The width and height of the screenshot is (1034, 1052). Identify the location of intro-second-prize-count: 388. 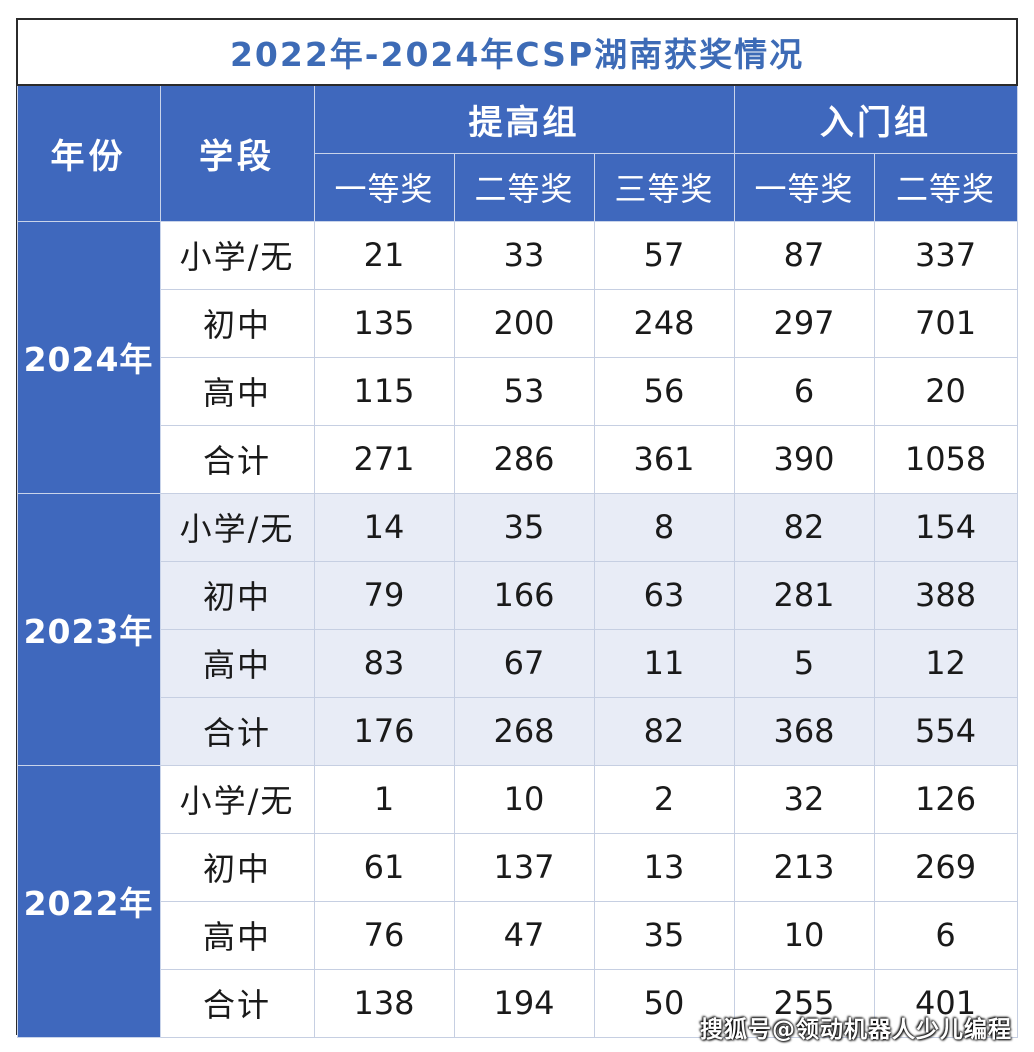
(945, 595).